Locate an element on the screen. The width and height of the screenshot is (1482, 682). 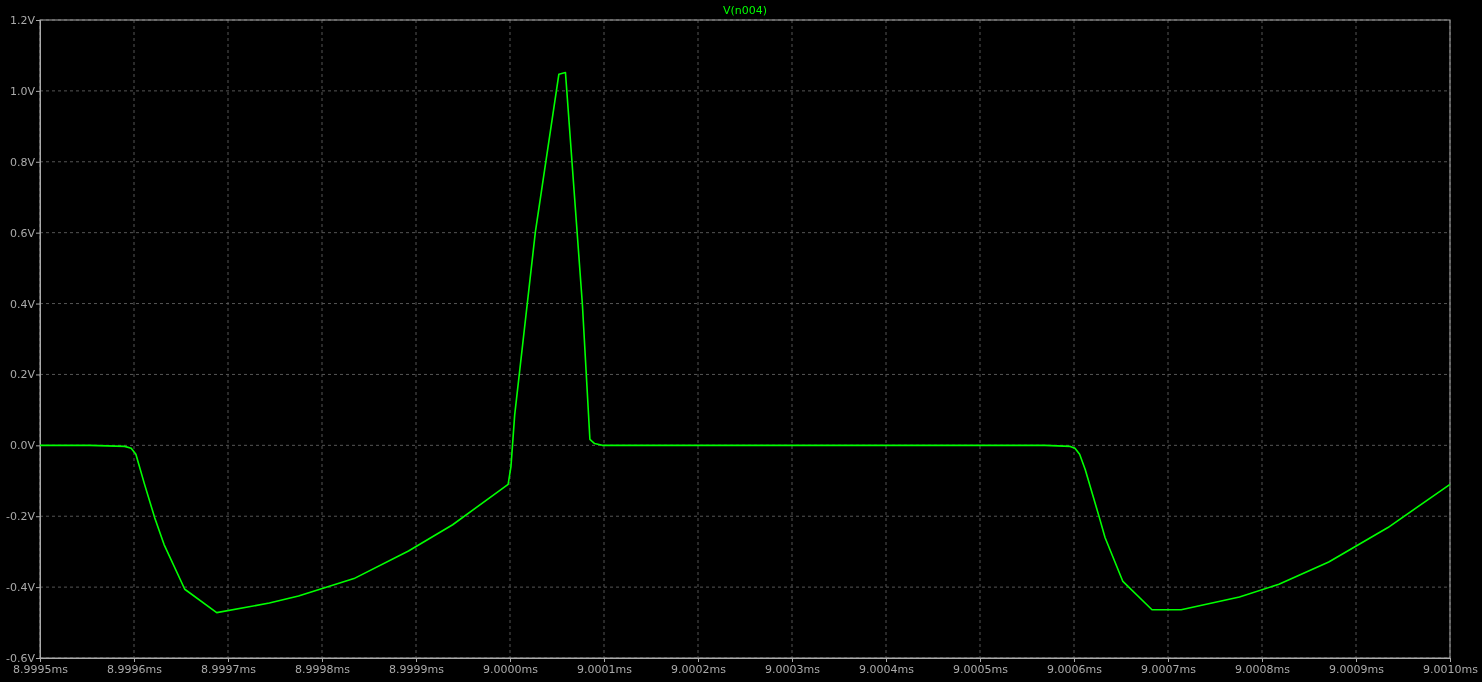
y-tick-label: -0.4V is located at coordinates (21, 588).